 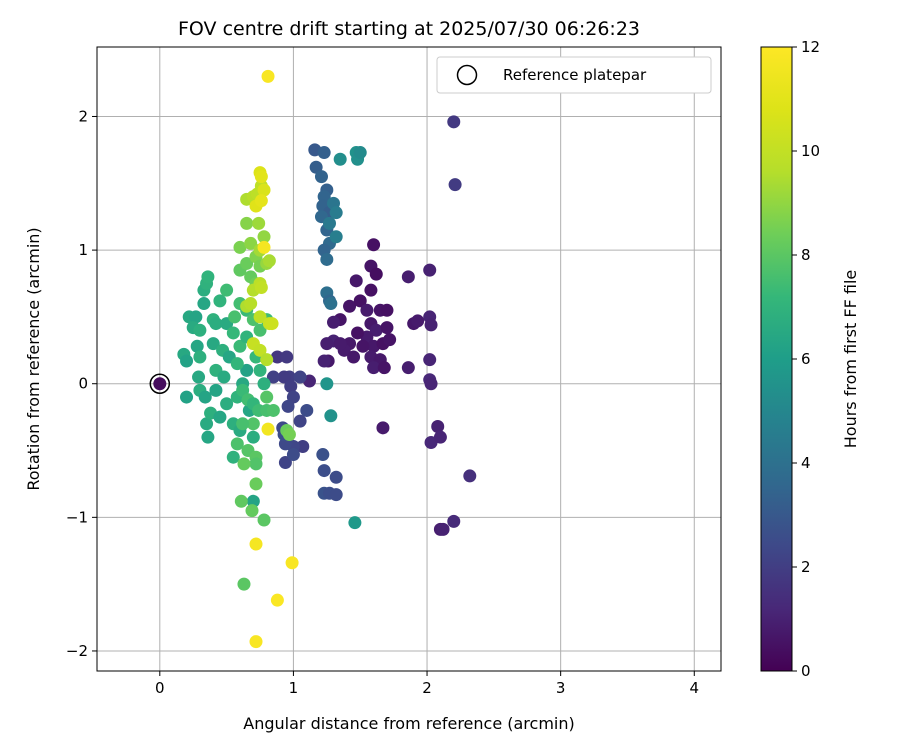 I want to click on x-axis-ticks: 0 1 2 3 4, so click(x=427, y=684).